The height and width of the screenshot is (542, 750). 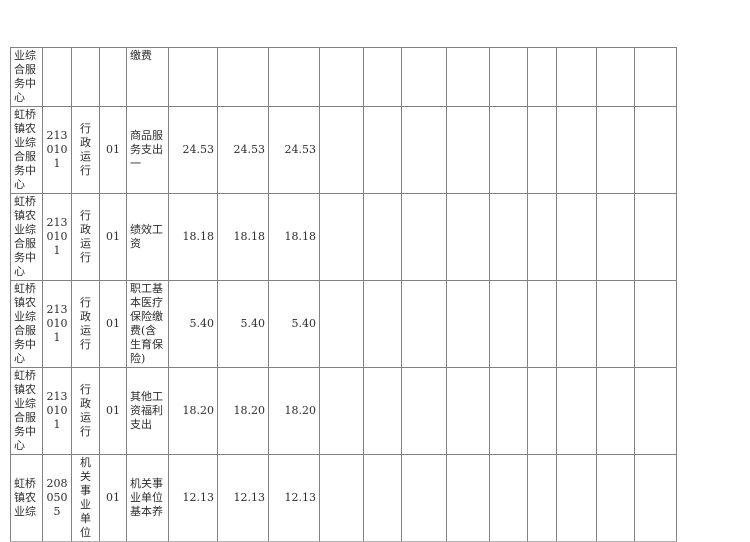 I want to click on cell-unit-name: 业综合服务中心, so click(x=26, y=77).